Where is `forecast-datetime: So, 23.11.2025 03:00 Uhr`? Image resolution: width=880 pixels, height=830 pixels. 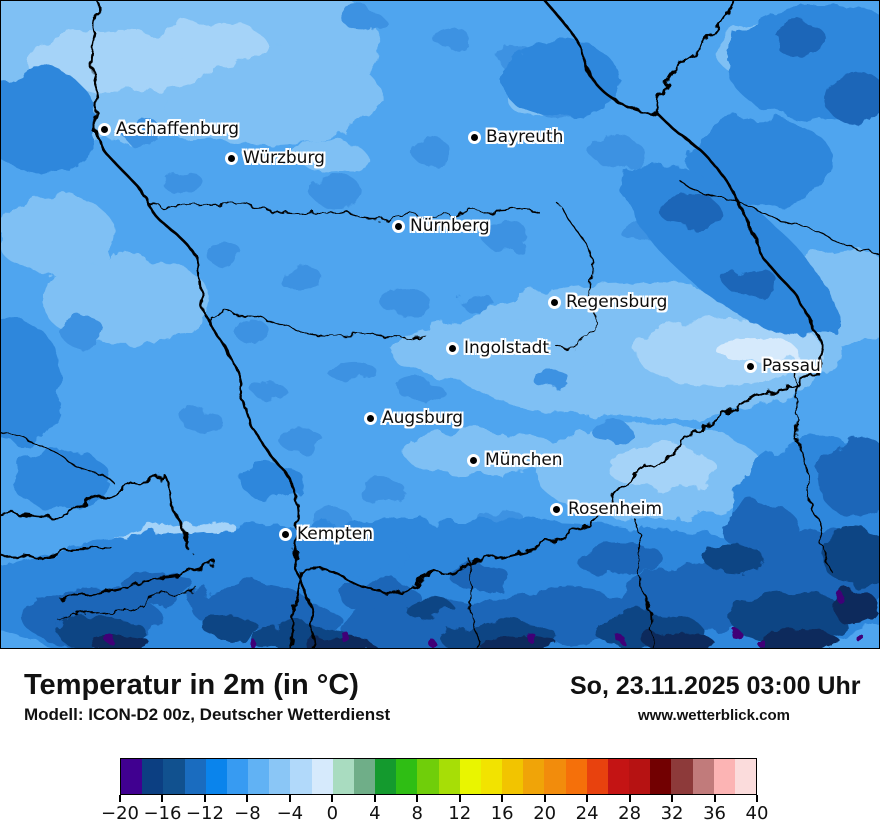
forecast-datetime: So, 23.11.2025 03:00 Uhr is located at coordinates (715, 686).